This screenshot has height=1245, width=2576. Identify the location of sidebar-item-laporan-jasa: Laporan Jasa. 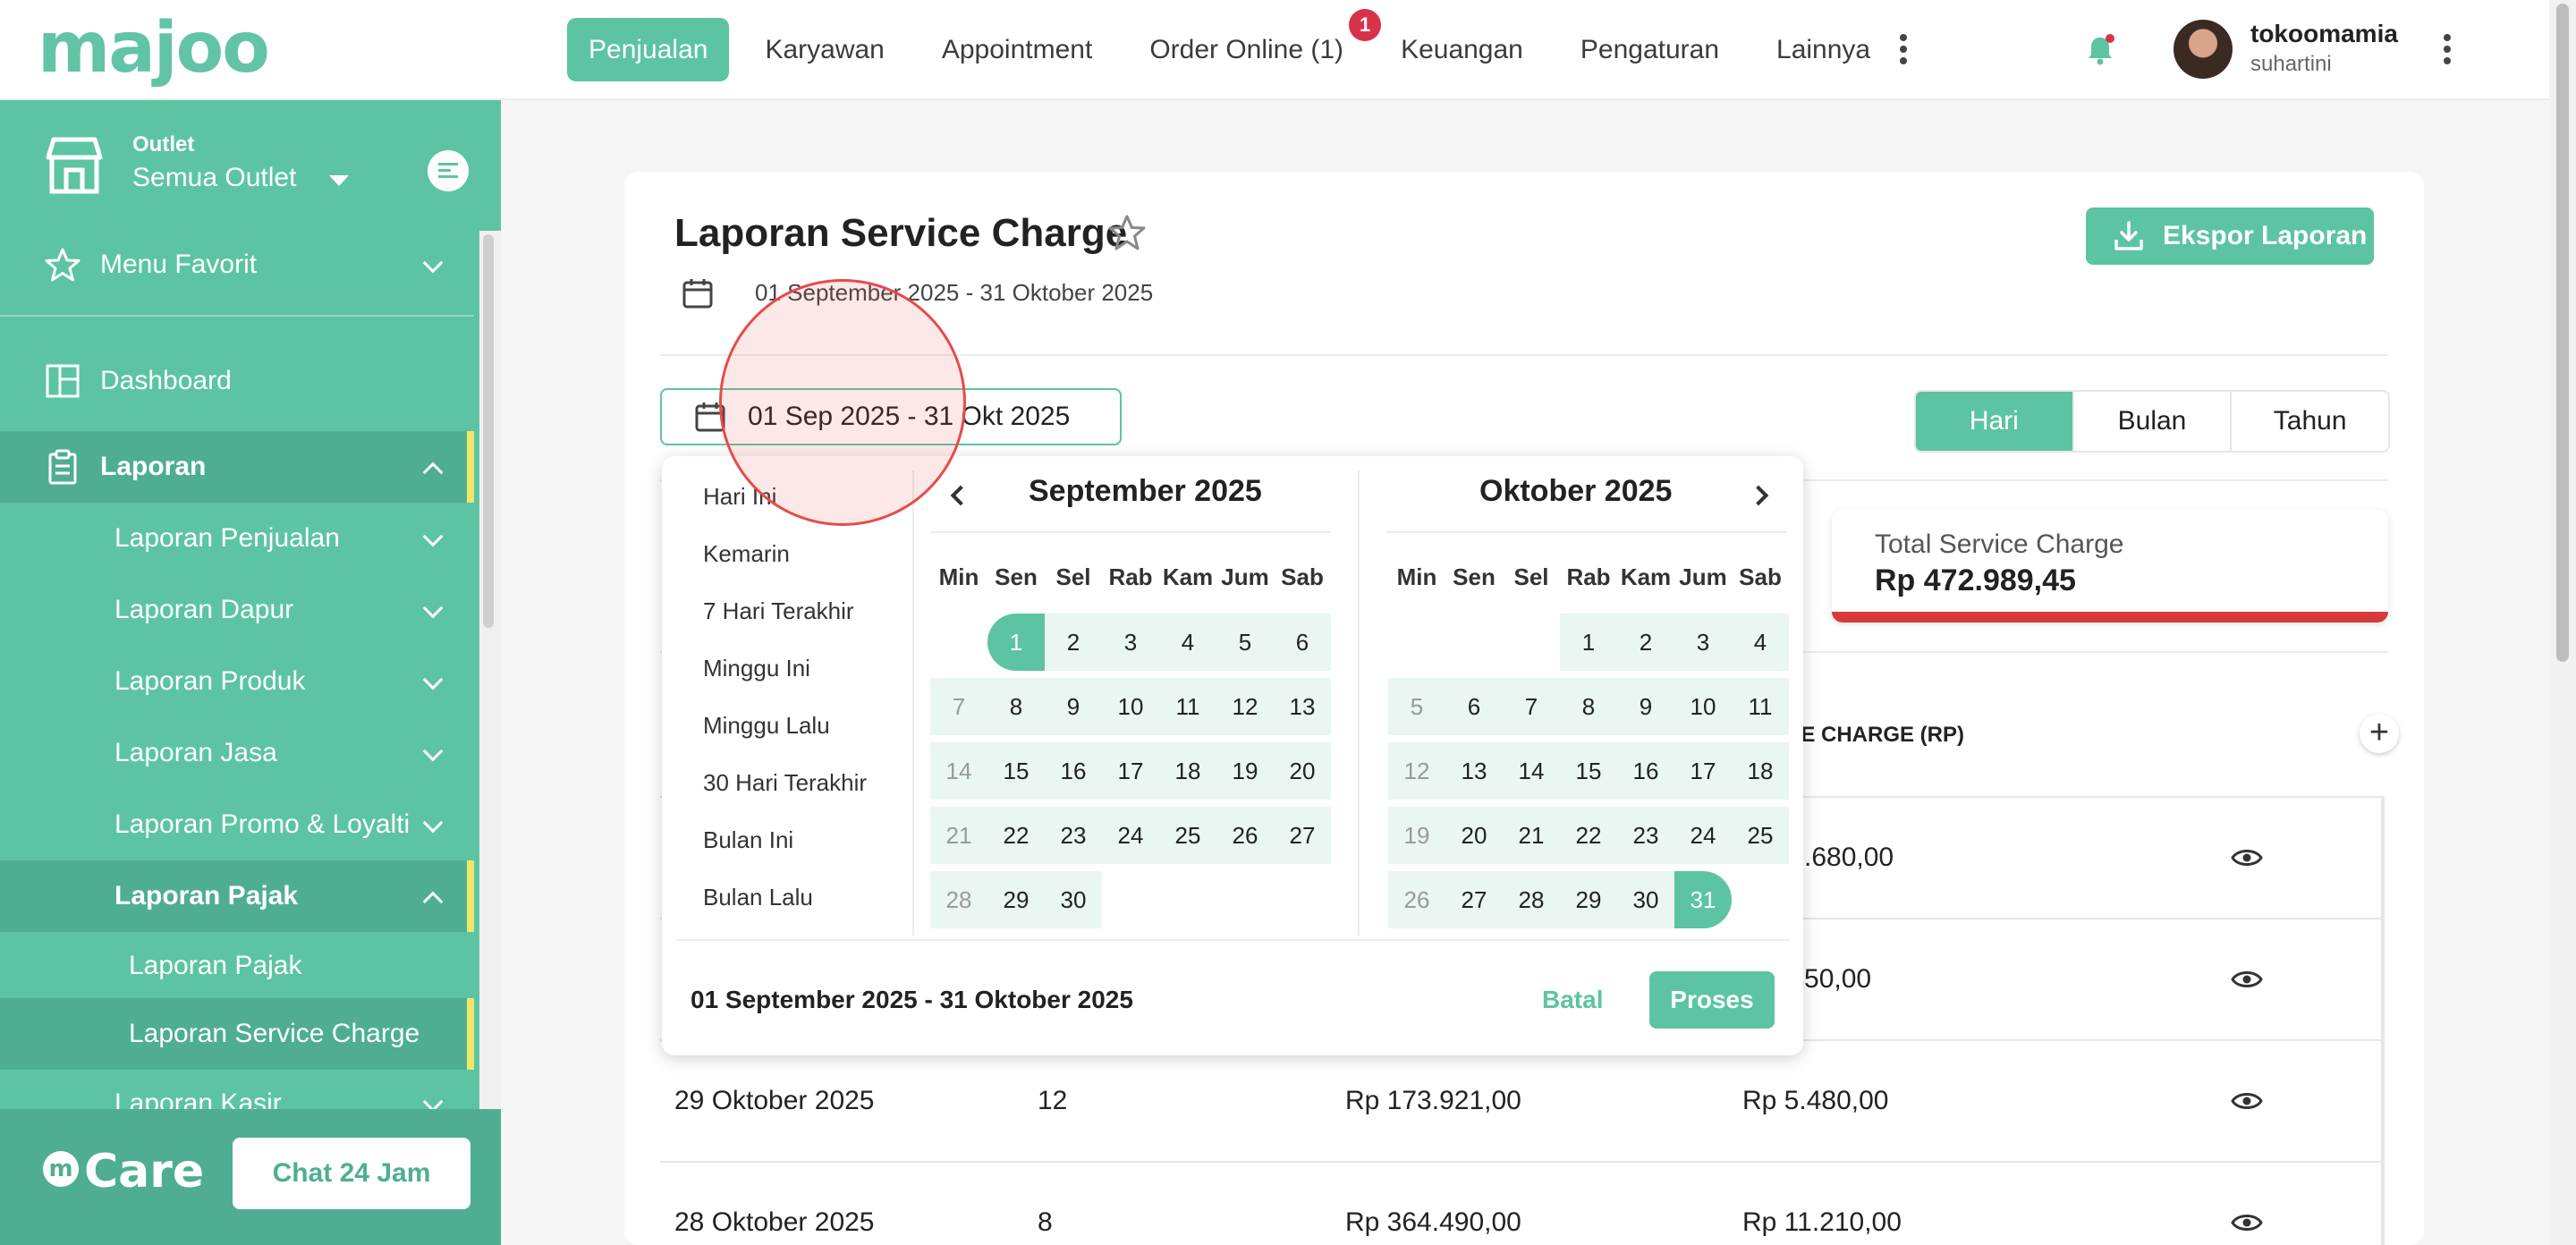
(237, 753).